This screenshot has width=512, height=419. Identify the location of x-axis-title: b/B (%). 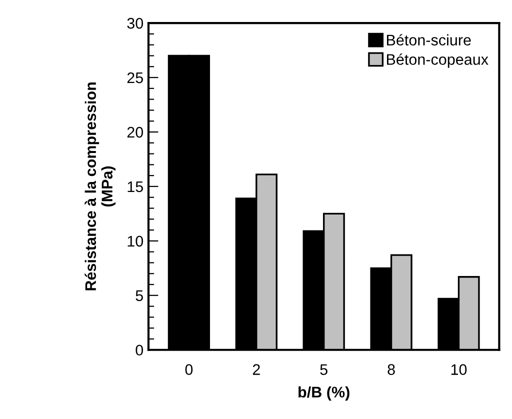
(324, 393).